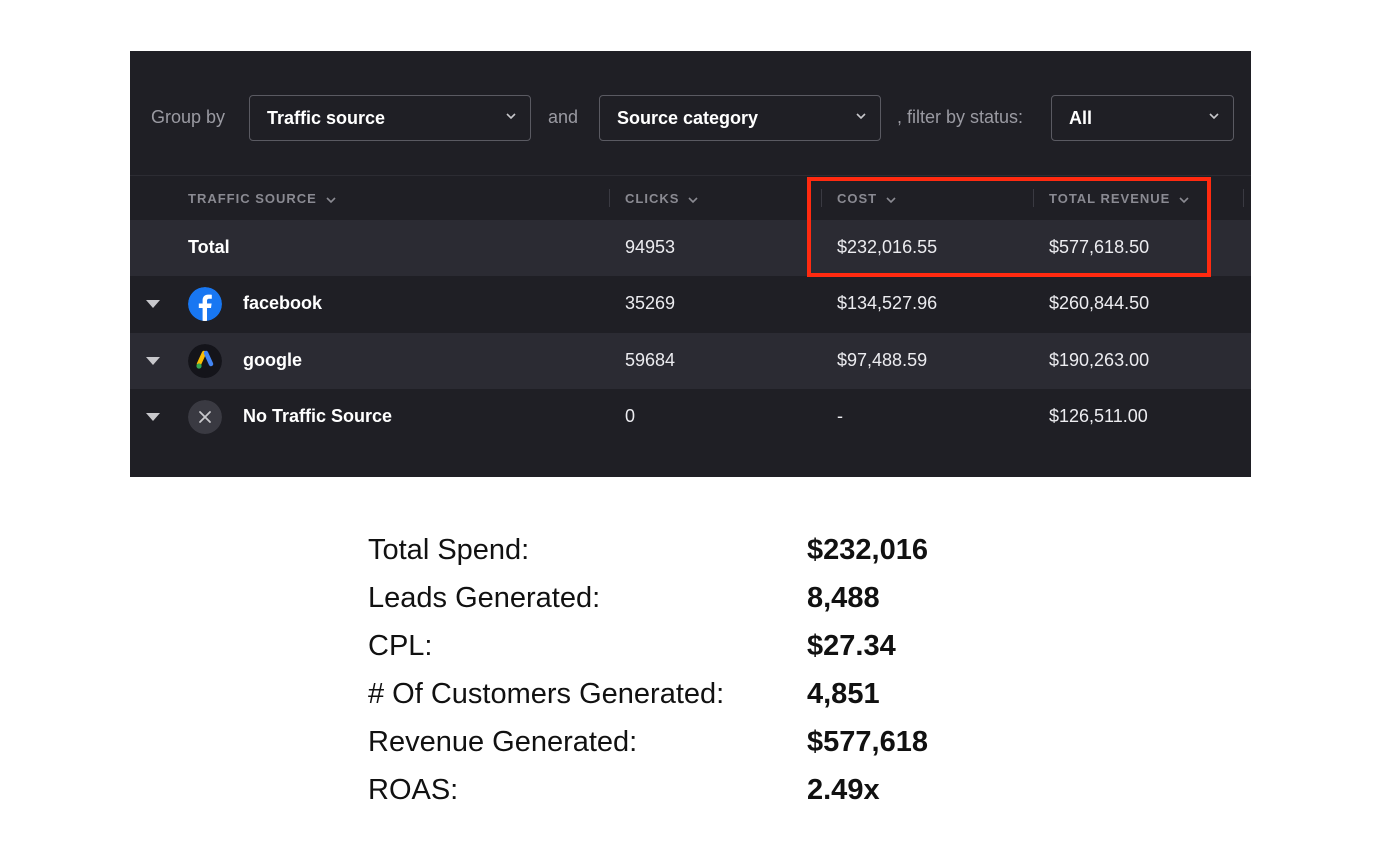 The height and width of the screenshot is (864, 1380). What do you see at coordinates (188, 117) in the screenshot?
I see `group-by-label: Group by` at bounding box center [188, 117].